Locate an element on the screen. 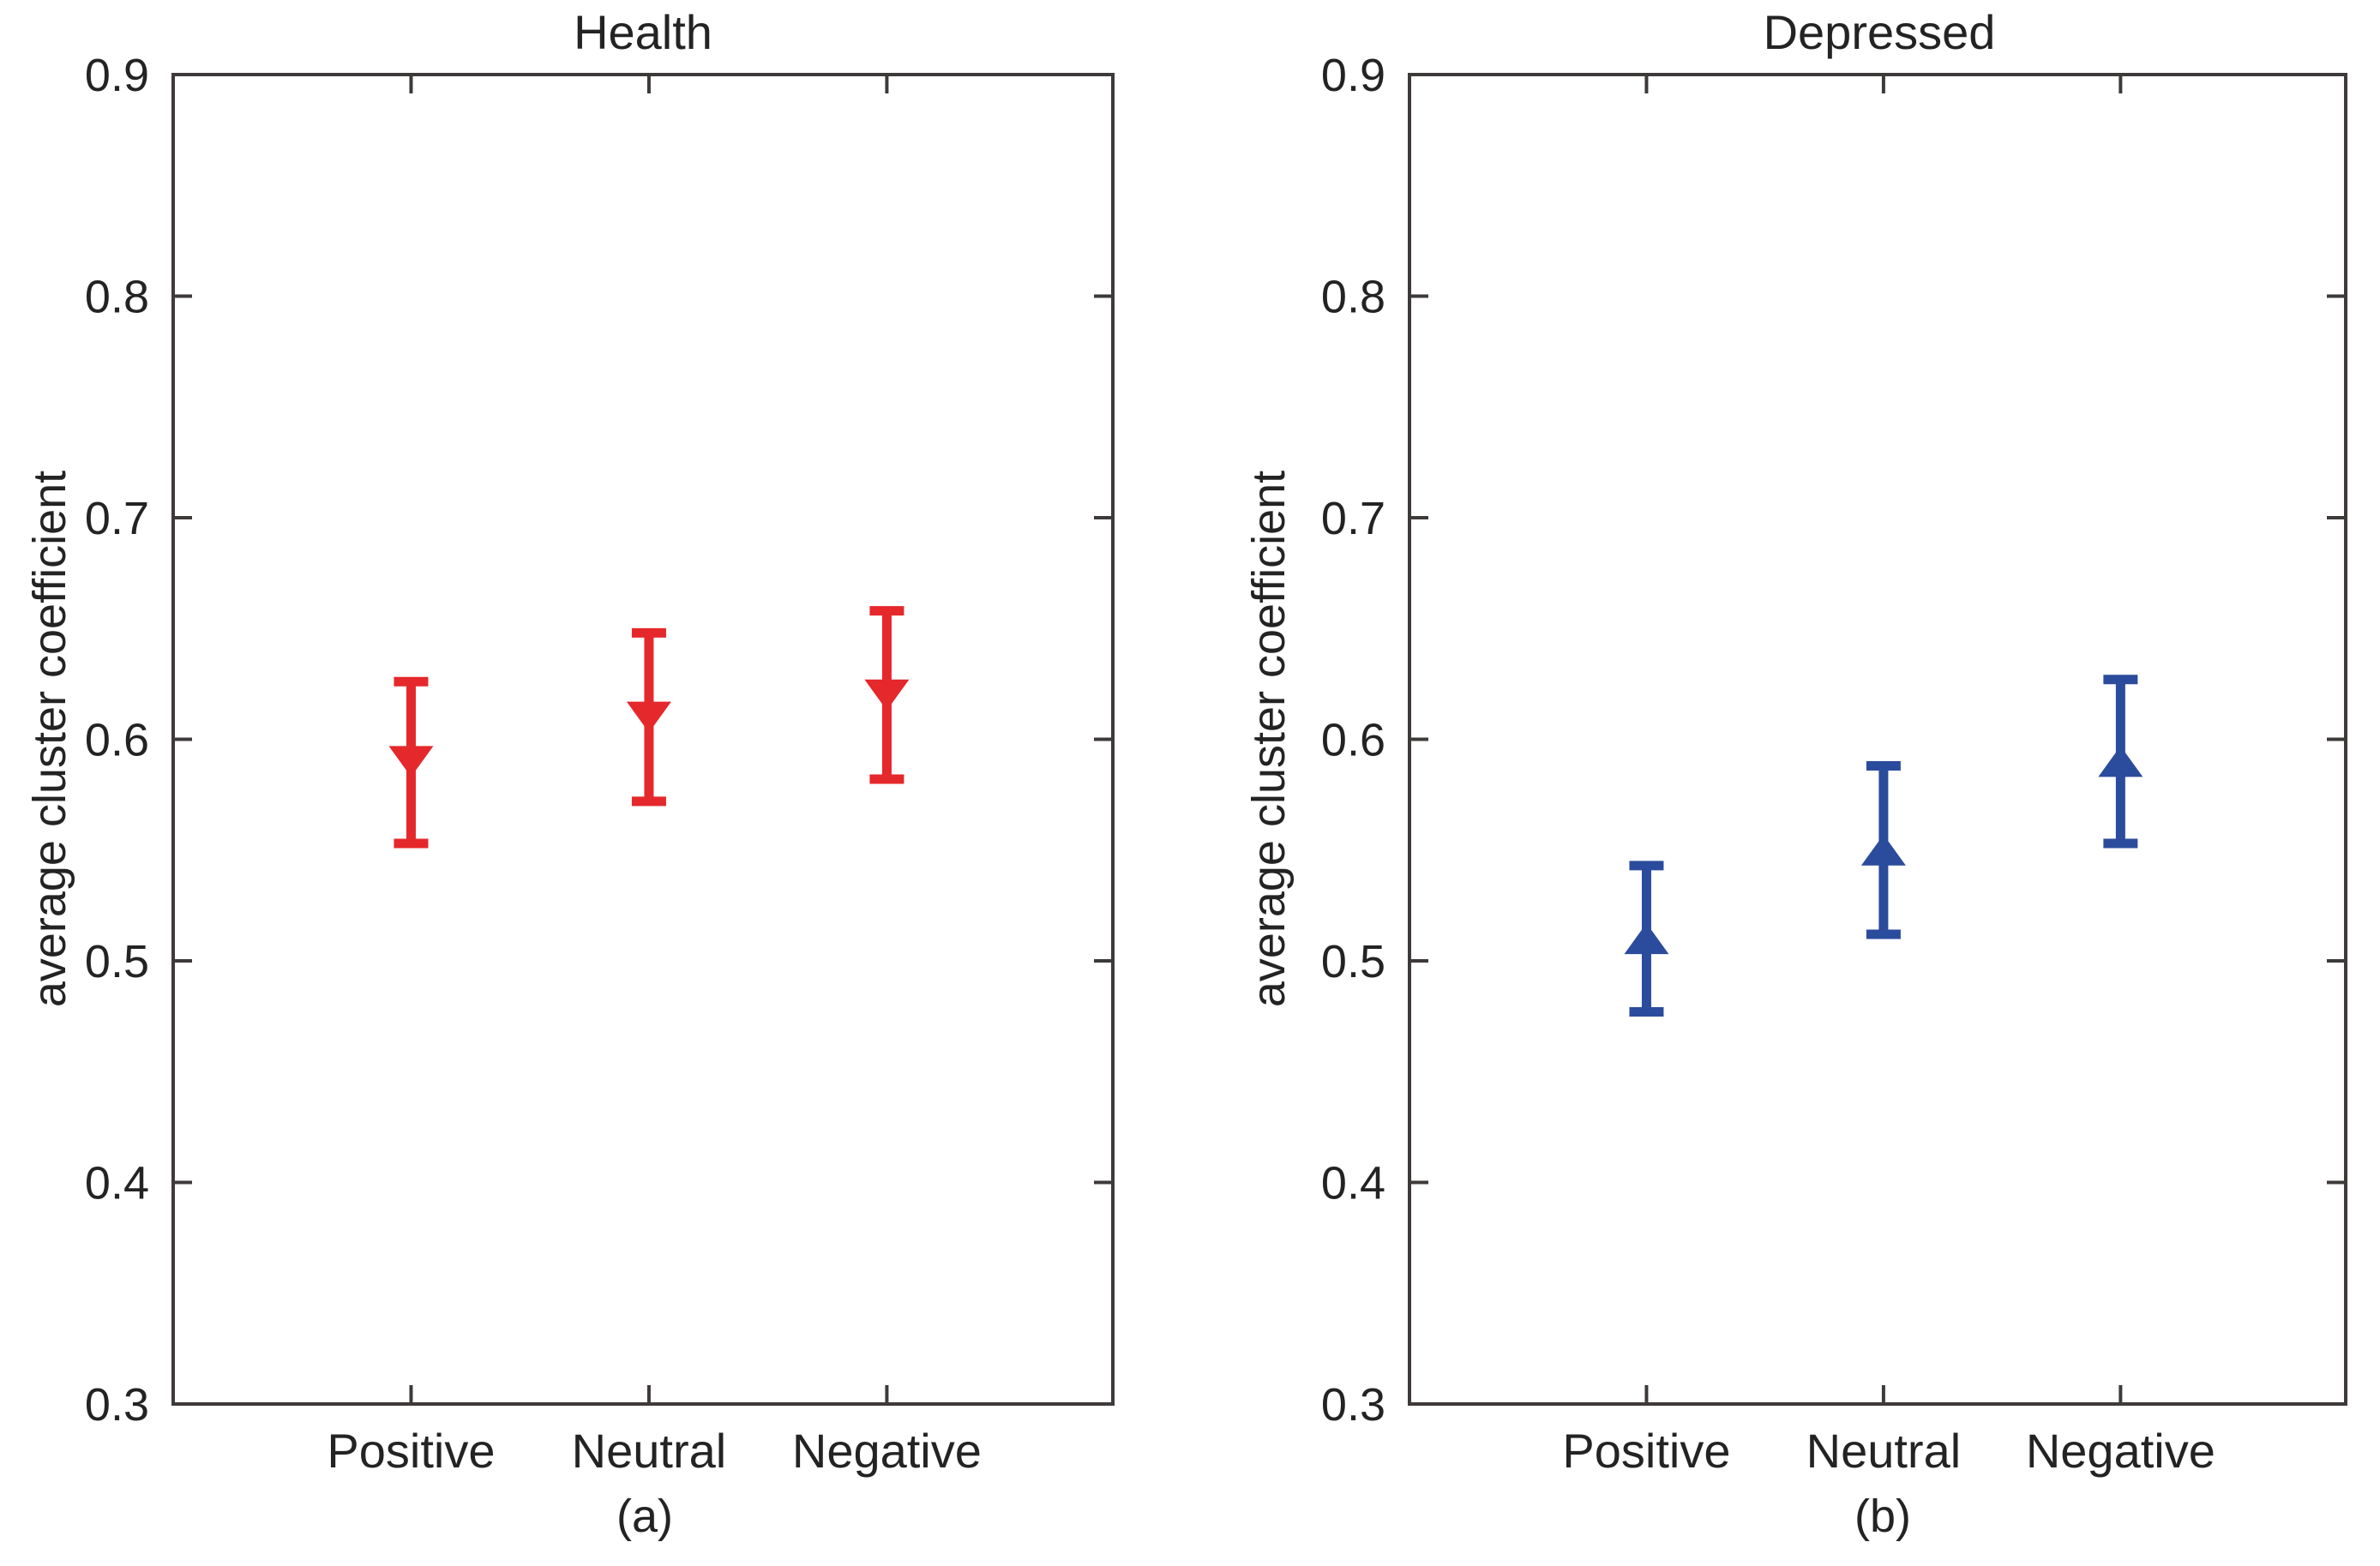 This screenshot has width=2380, height=1566. triangle-up-marker-positive is located at coordinates (1647, 939).